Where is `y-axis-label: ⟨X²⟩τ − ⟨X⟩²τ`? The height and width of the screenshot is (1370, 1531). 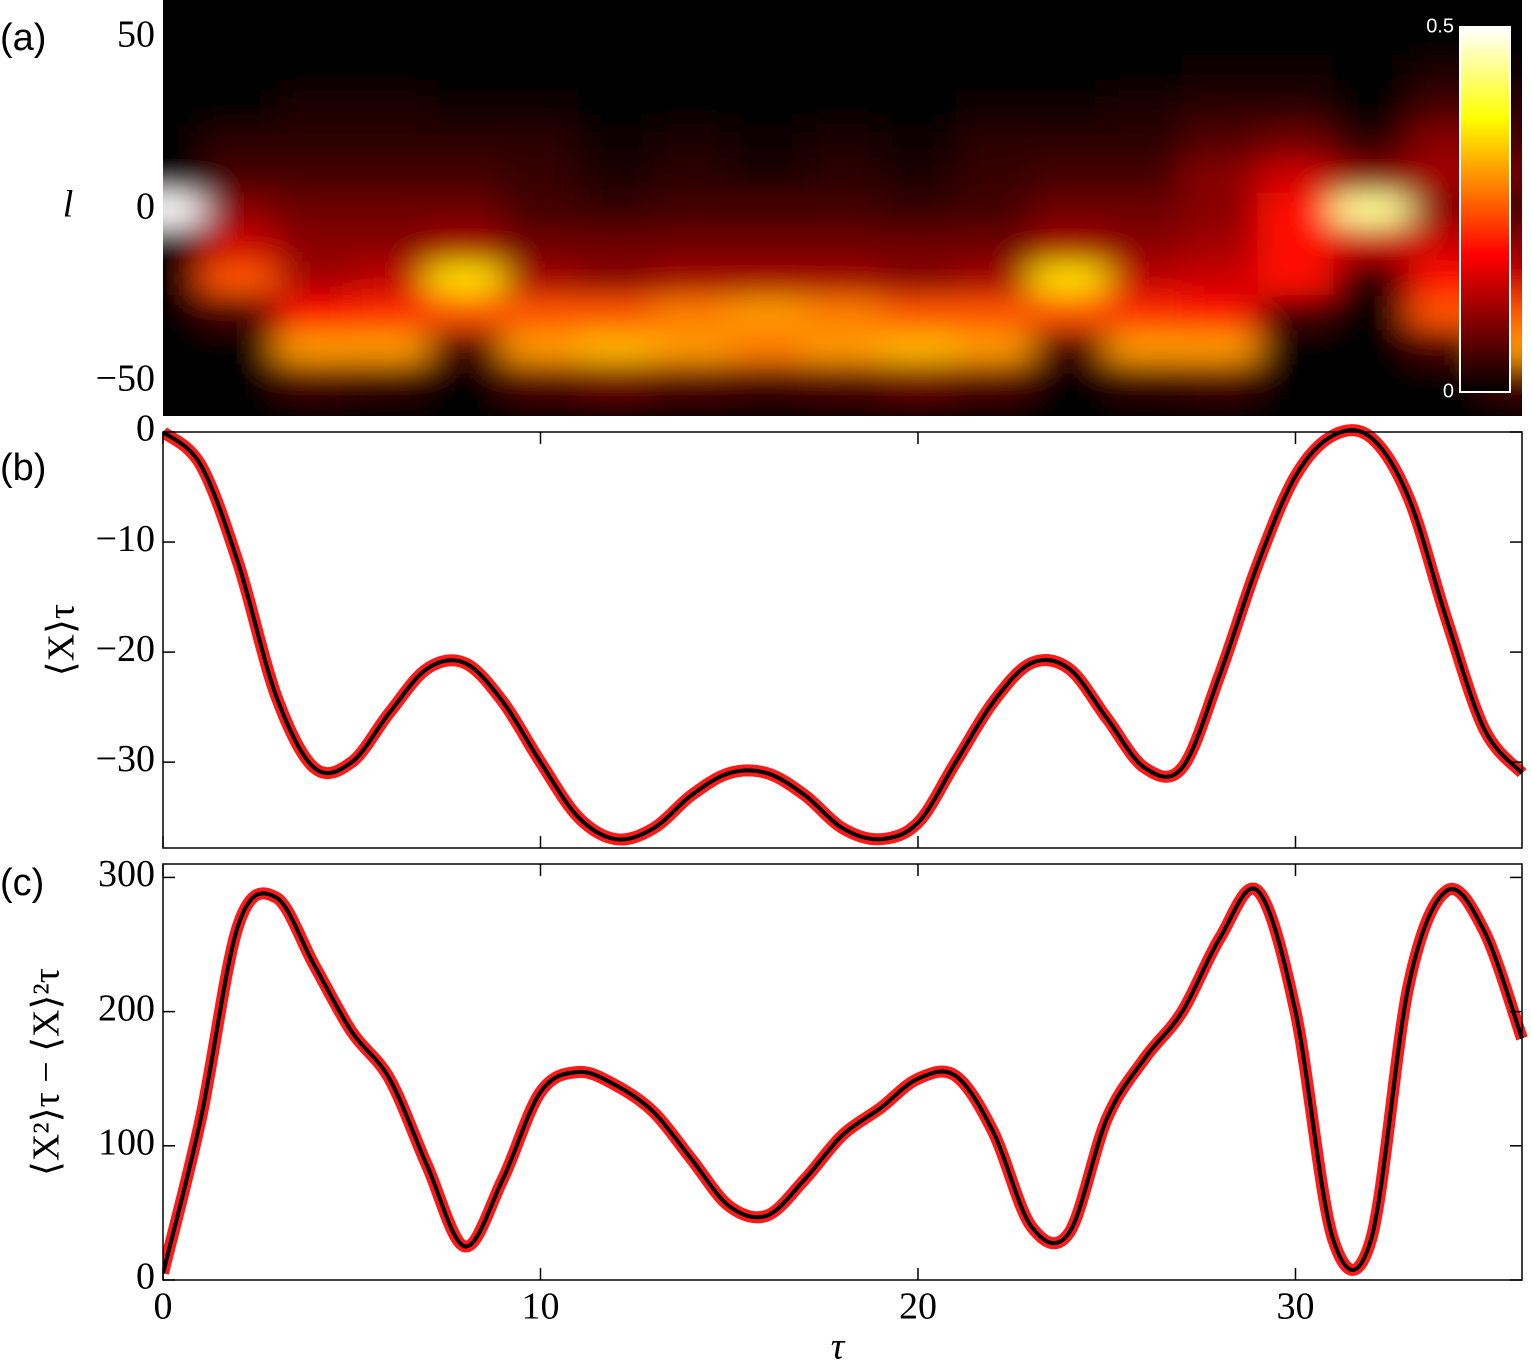 y-axis-label: ⟨X²⟩τ − ⟨X⟩²τ is located at coordinates (47, 1072).